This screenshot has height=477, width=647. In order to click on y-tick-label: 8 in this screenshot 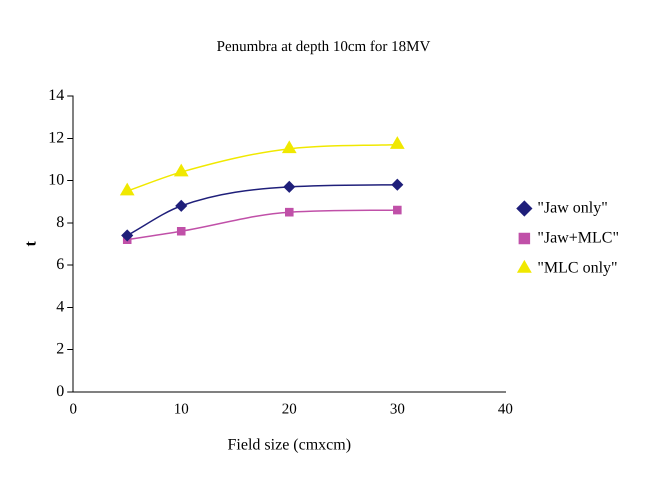, I will do `click(60, 222)`.